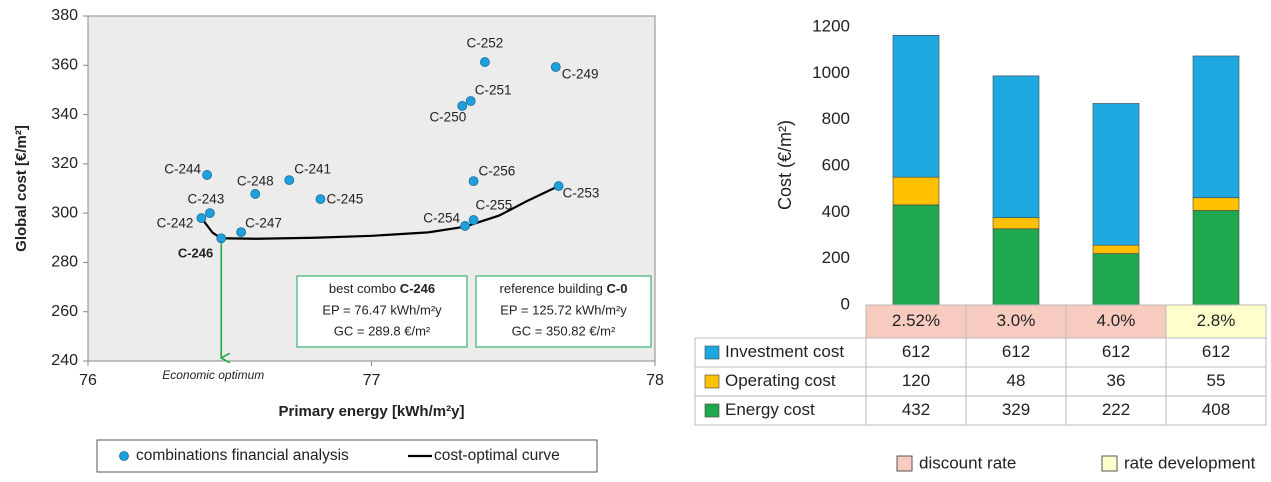 The image size is (1271, 482). Describe the element at coordinates (1116, 409) in the screenshot. I see `table-value: 222` at that location.